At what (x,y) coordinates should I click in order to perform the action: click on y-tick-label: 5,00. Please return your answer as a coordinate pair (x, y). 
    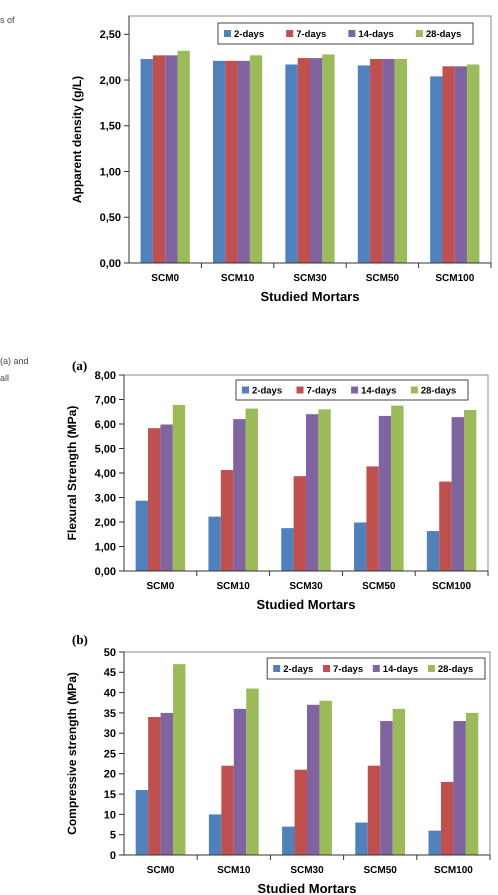
    Looking at the image, I should click on (105, 449).